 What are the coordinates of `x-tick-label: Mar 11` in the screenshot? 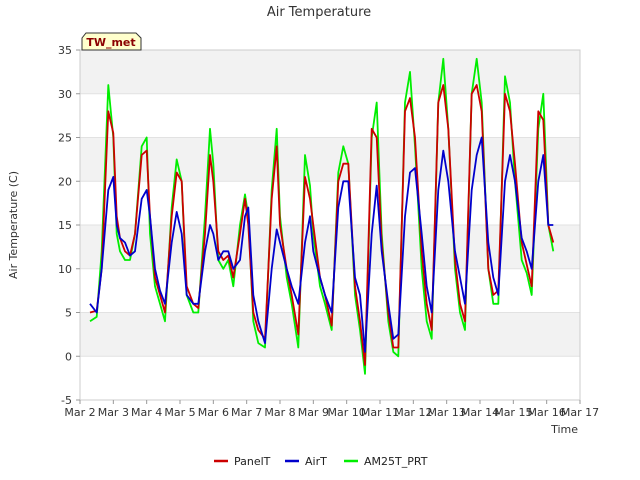 It's located at (380, 412).